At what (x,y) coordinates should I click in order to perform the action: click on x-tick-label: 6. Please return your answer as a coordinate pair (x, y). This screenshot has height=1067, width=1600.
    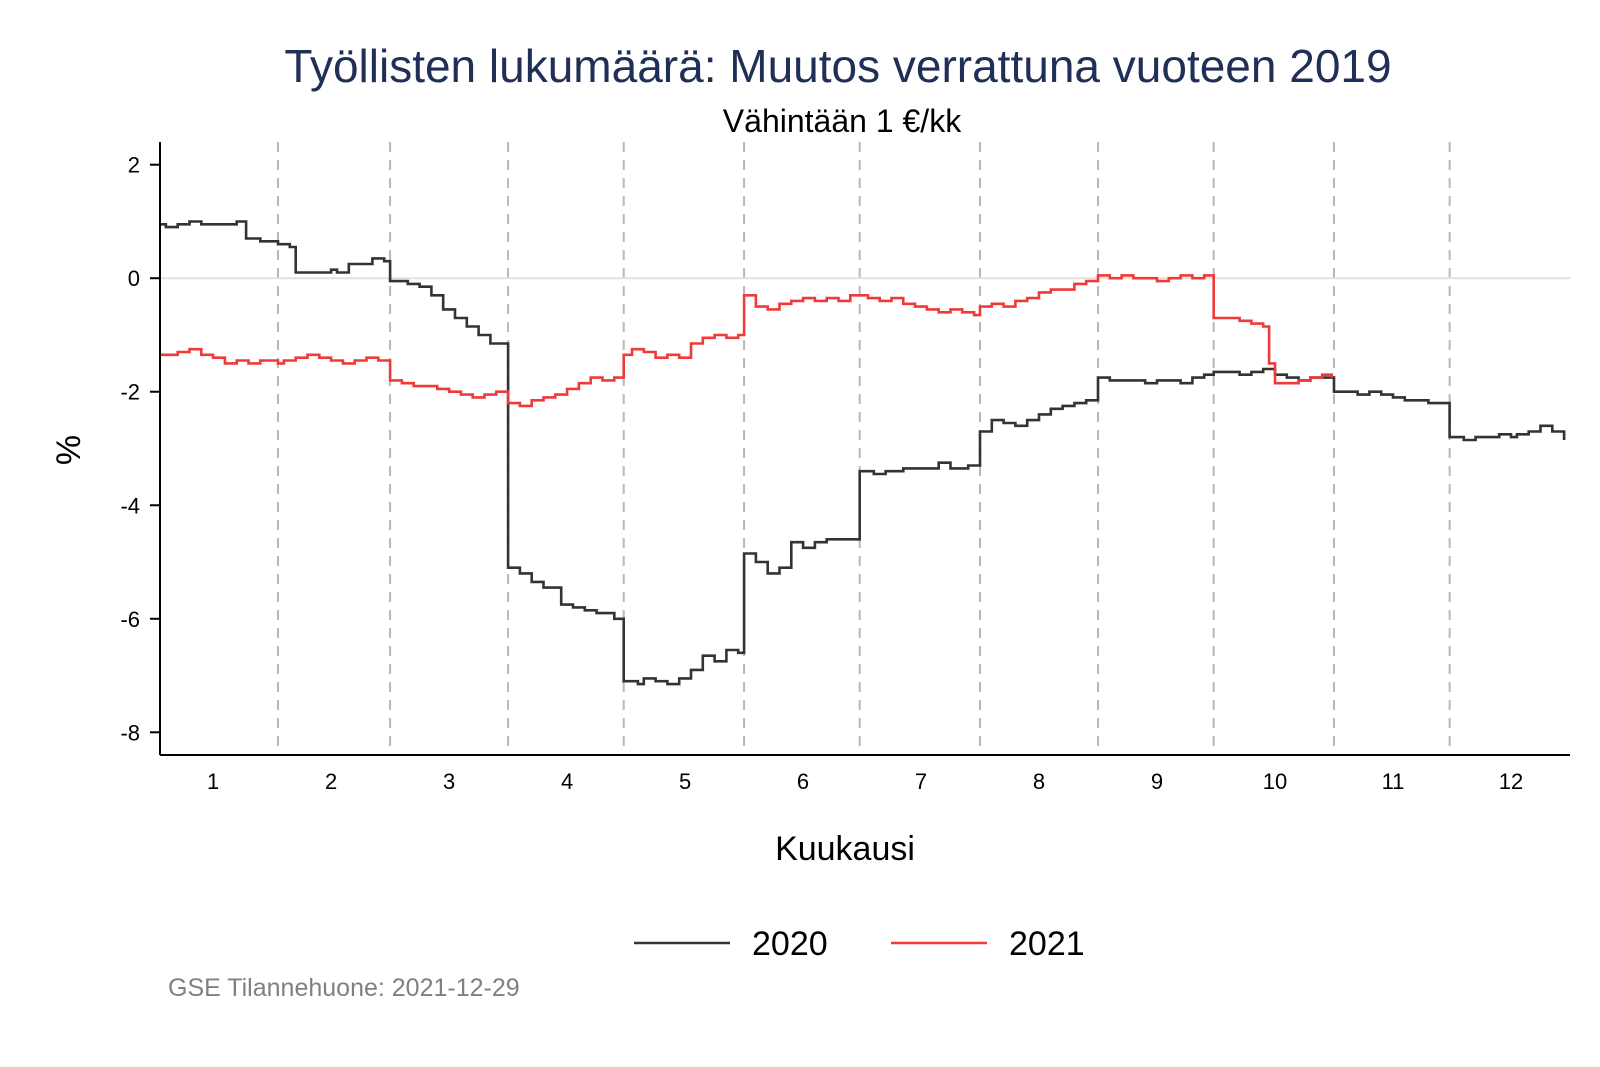
    Looking at the image, I should click on (803, 781).